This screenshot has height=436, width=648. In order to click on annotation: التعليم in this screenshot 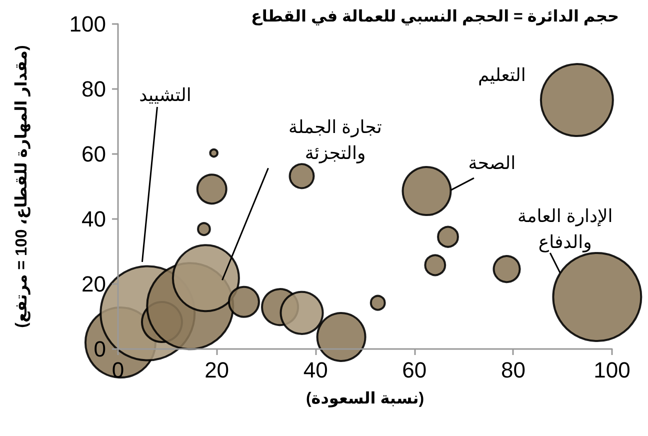, I will do `click(502, 75)`.